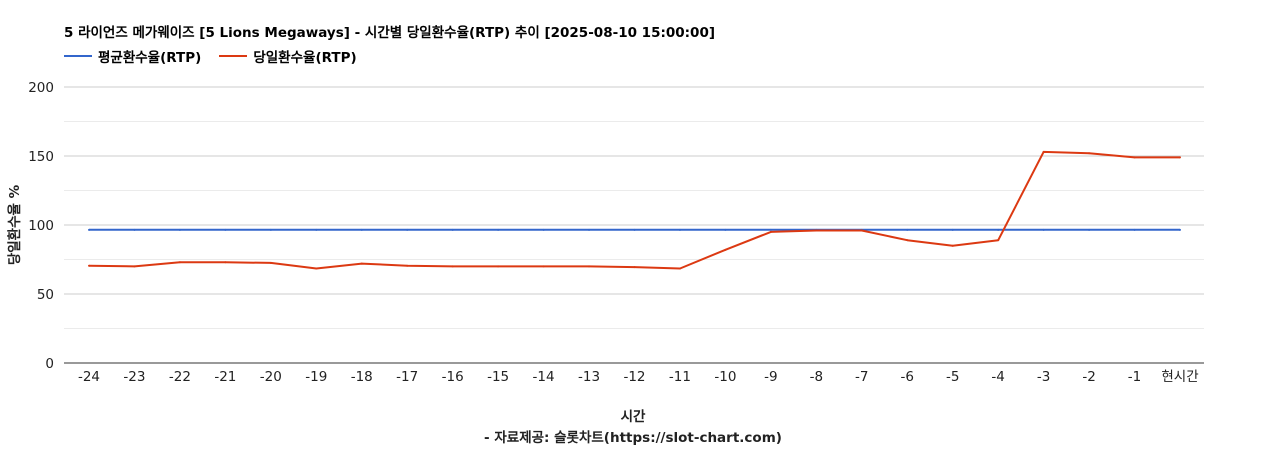 This screenshot has height=450, width=1268. I want to click on x-tick-label: -20, so click(271, 377).